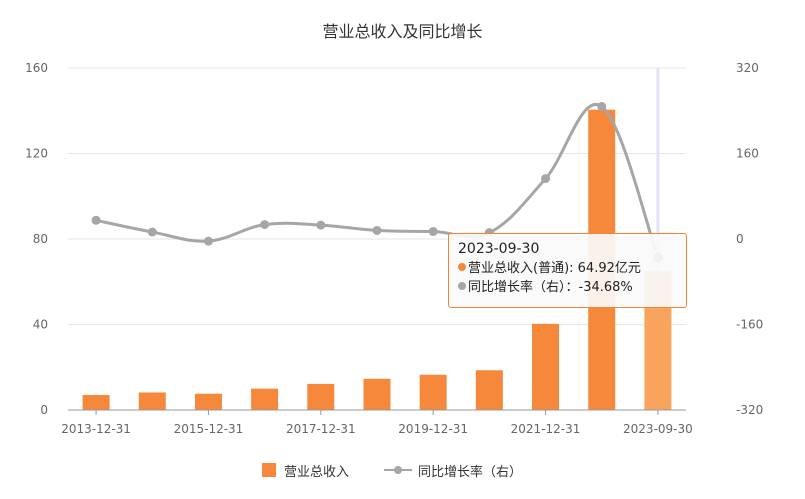 The height and width of the screenshot is (499, 805). I want to click on y-right-tick-label: 320, so click(747, 68).